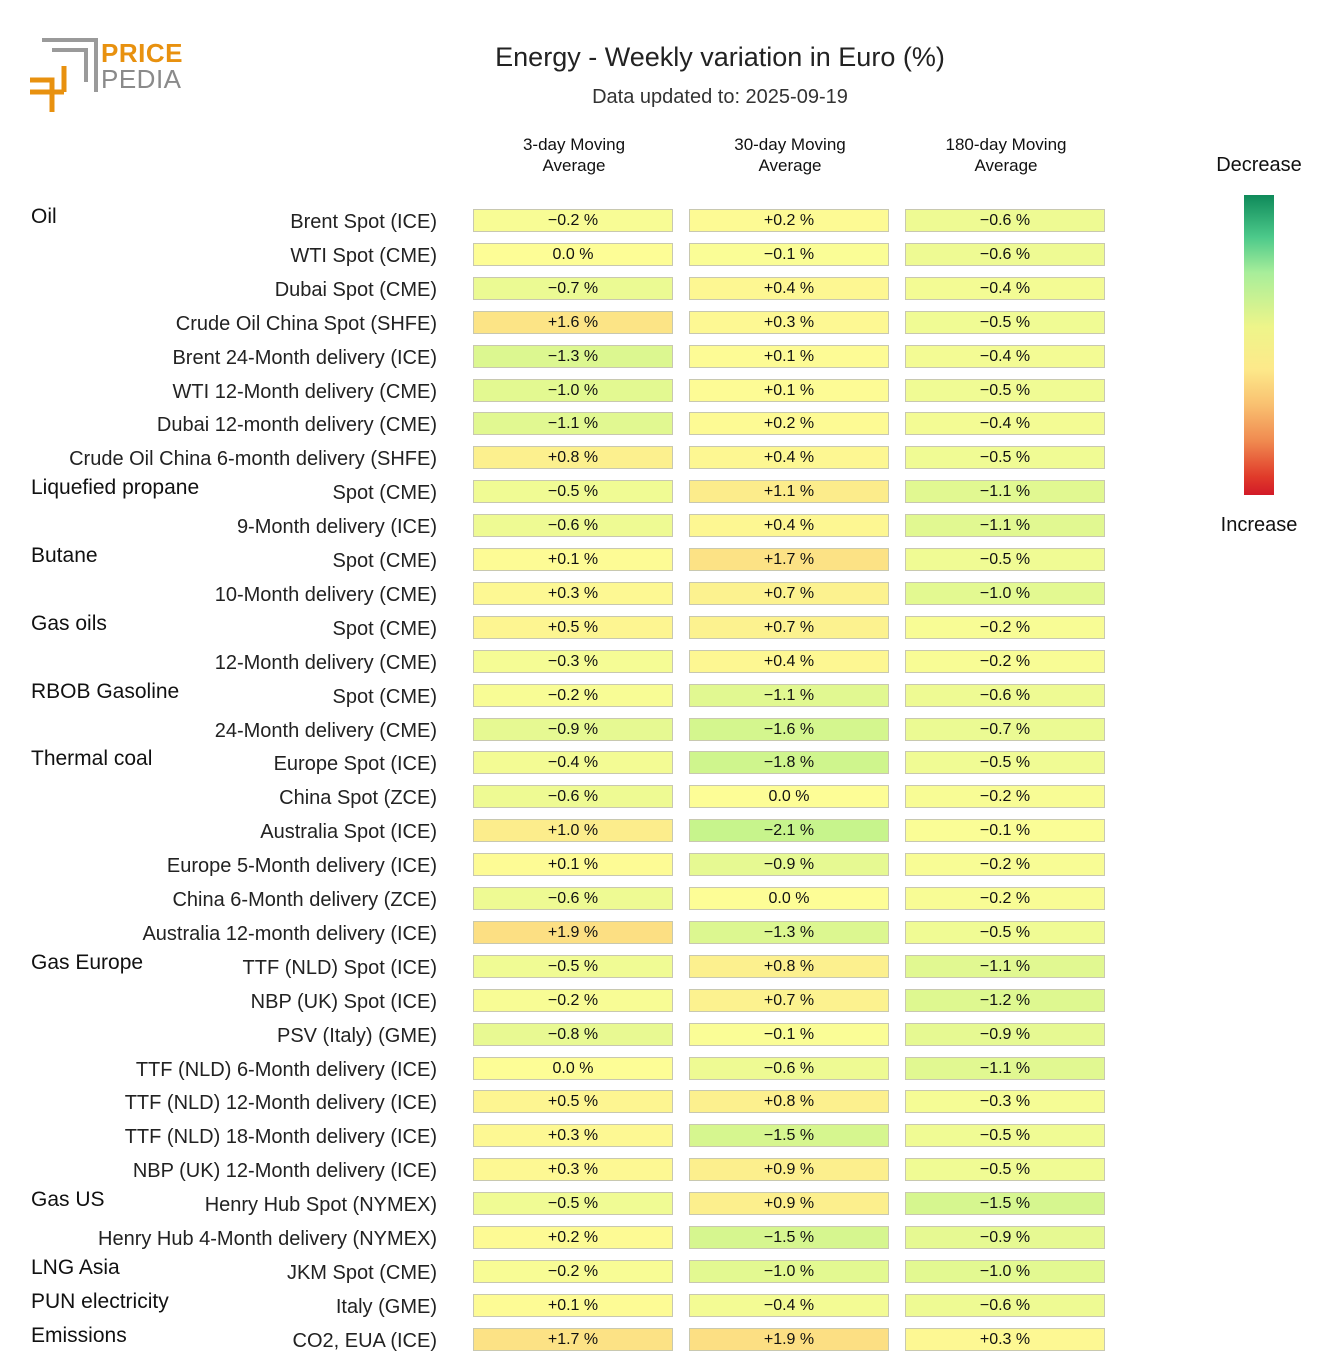 This screenshot has width=1320, height=1357. What do you see at coordinates (296, 425) in the screenshot?
I see `row-label: Dubai 12-month delivery (CME)` at bounding box center [296, 425].